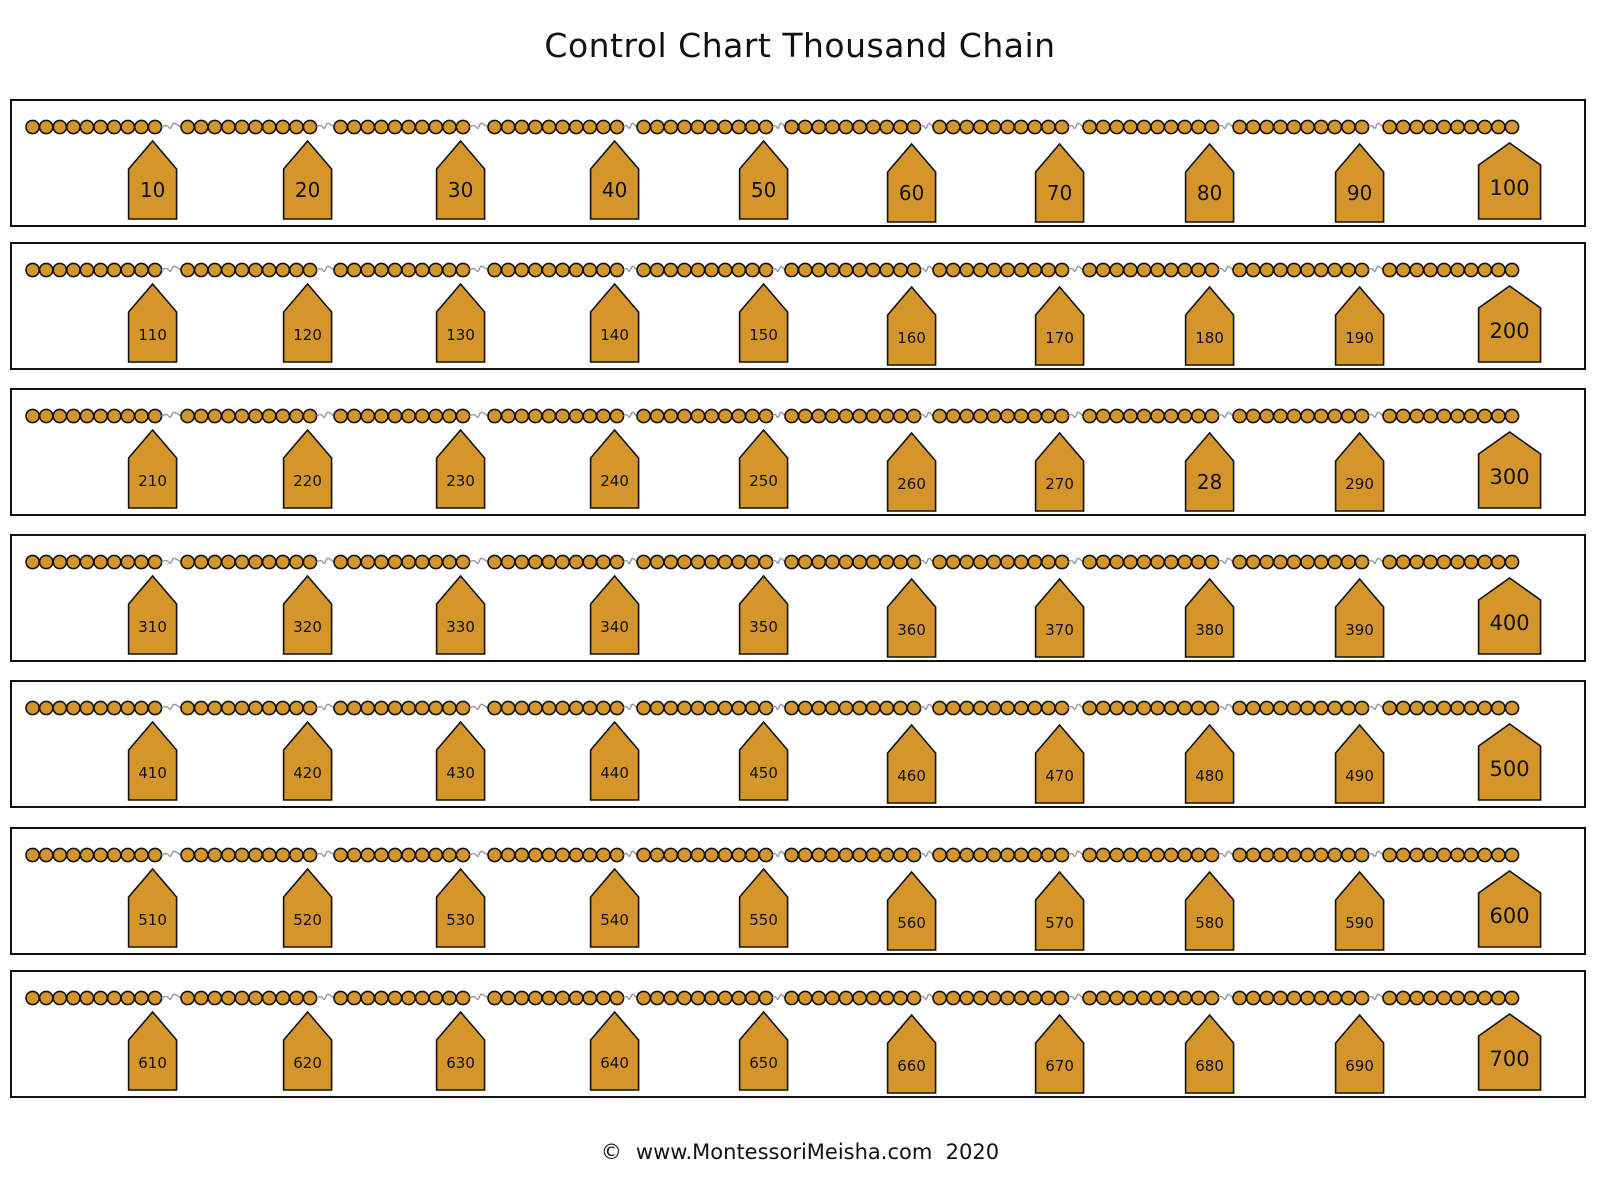 Image resolution: width=1600 pixels, height=1199 pixels. I want to click on chain-row: 510 520 530 540 550 560 570 580 590 600, so click(798, 891).